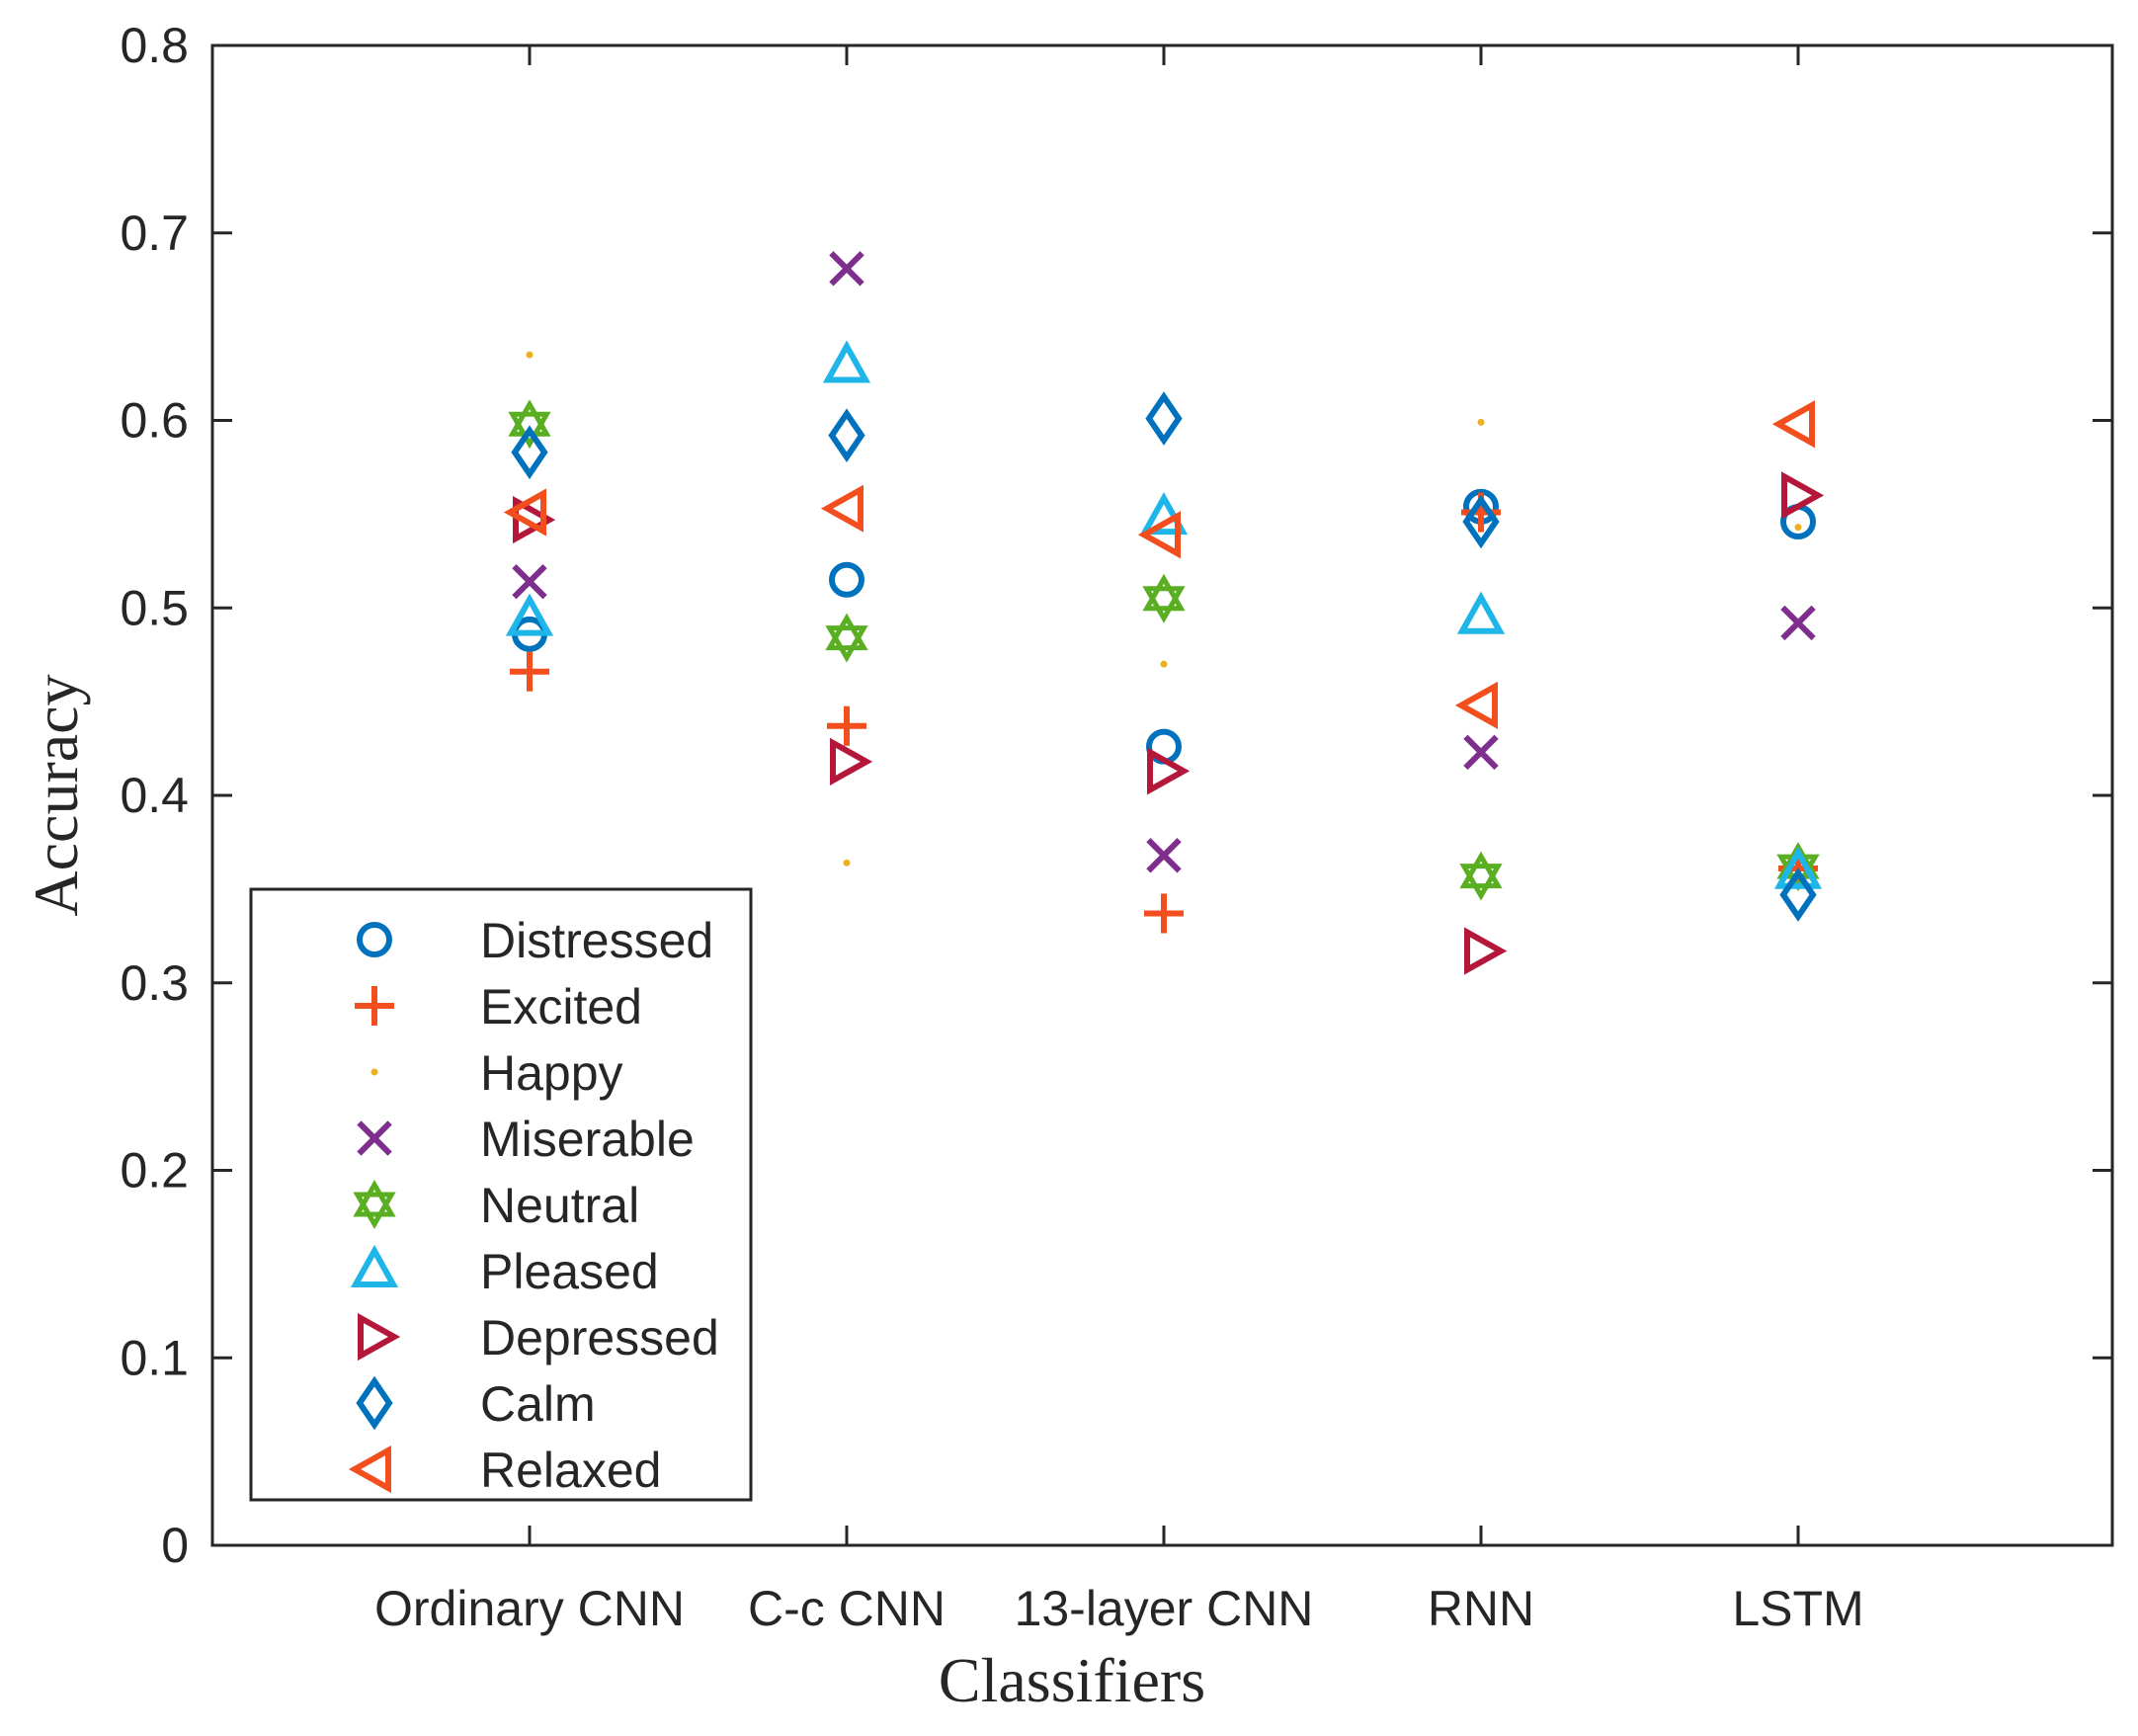  What do you see at coordinates (379, 1337) in the screenshot?
I see `legend-marker-triangle-right-icon` at bounding box center [379, 1337].